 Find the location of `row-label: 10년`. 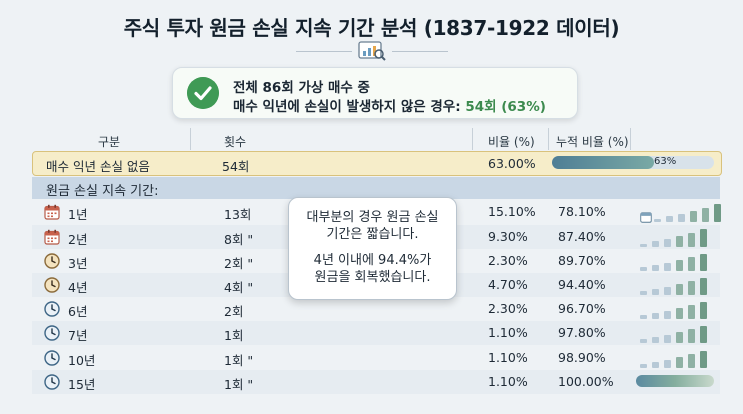

row-label: 10년 is located at coordinates (82, 360).